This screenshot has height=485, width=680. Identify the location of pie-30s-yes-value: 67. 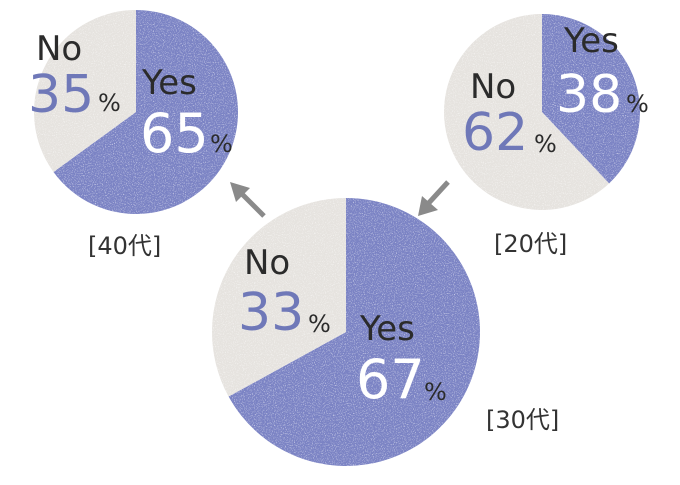
(390, 379).